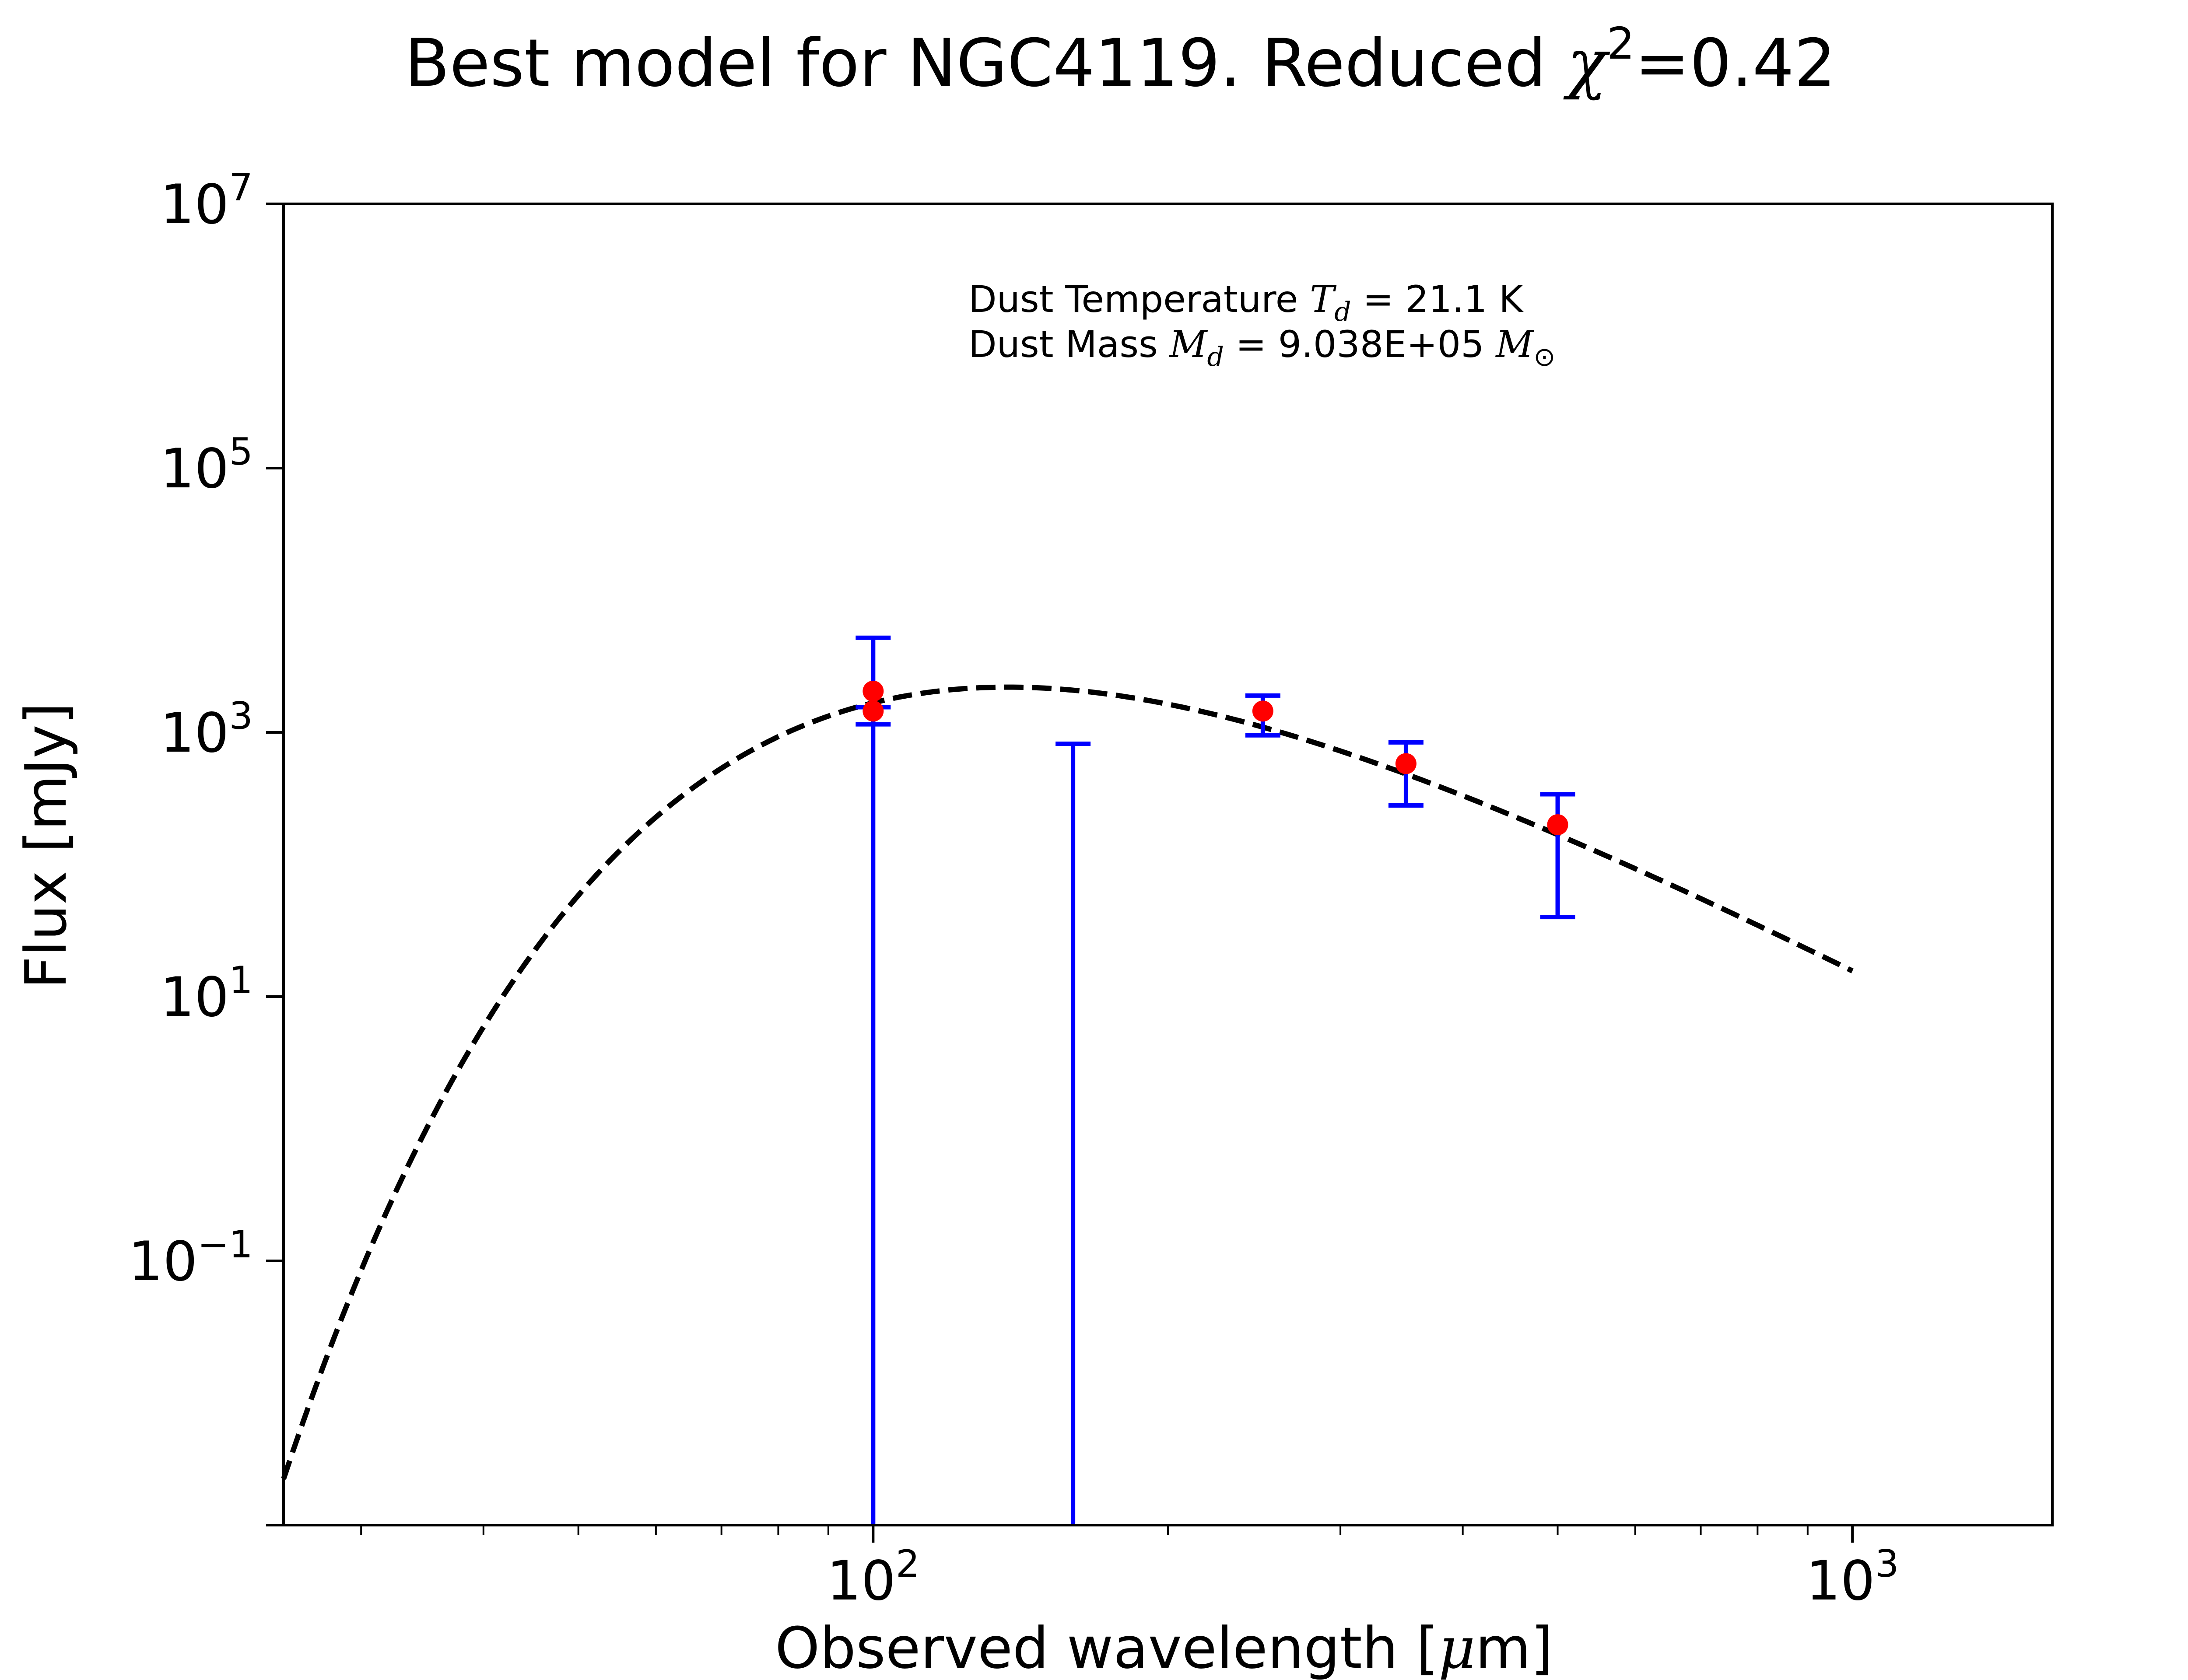  I want to click on chart-title: Best model for NGC4119. Reduced χ2=0.42, so click(1120, 60).